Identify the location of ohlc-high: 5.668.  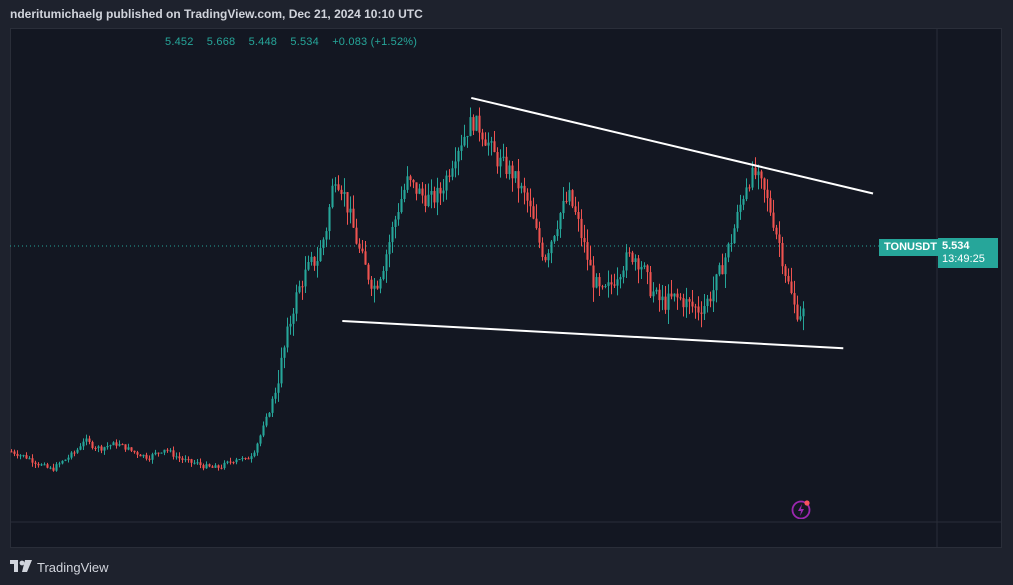
(221, 42).